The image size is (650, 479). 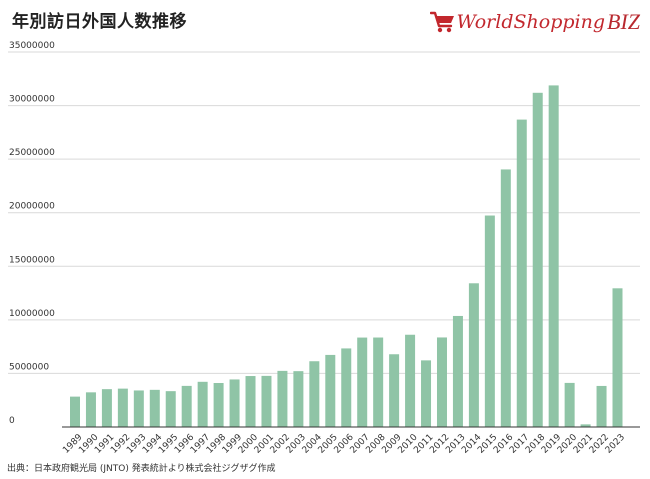 I want to click on logo-wordmark: WorldShopping, so click(x=531, y=22).